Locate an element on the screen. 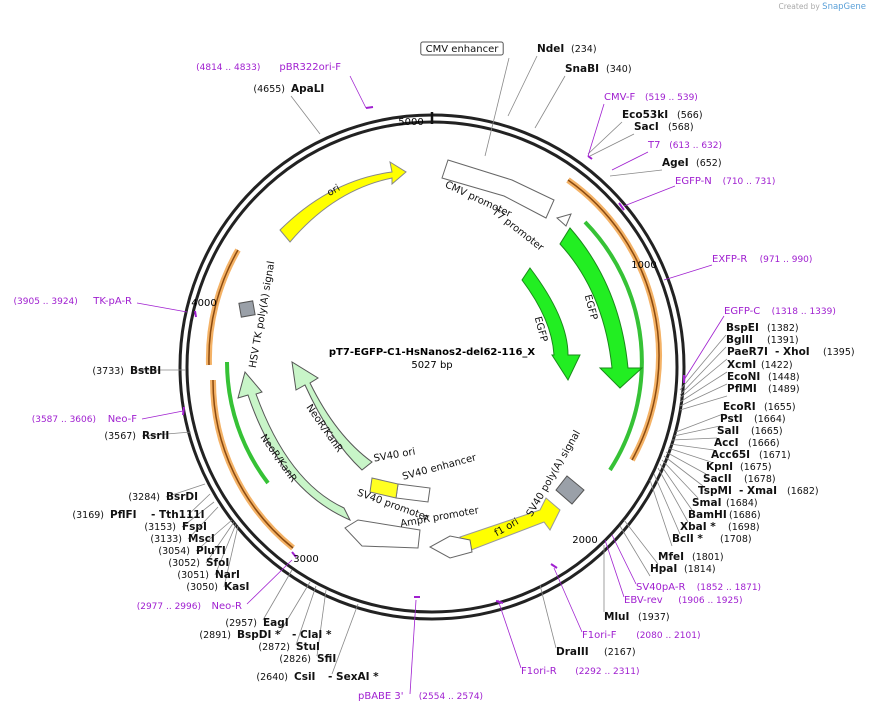  cds-arc-neo-outer-line is located at coordinates (253, 464).